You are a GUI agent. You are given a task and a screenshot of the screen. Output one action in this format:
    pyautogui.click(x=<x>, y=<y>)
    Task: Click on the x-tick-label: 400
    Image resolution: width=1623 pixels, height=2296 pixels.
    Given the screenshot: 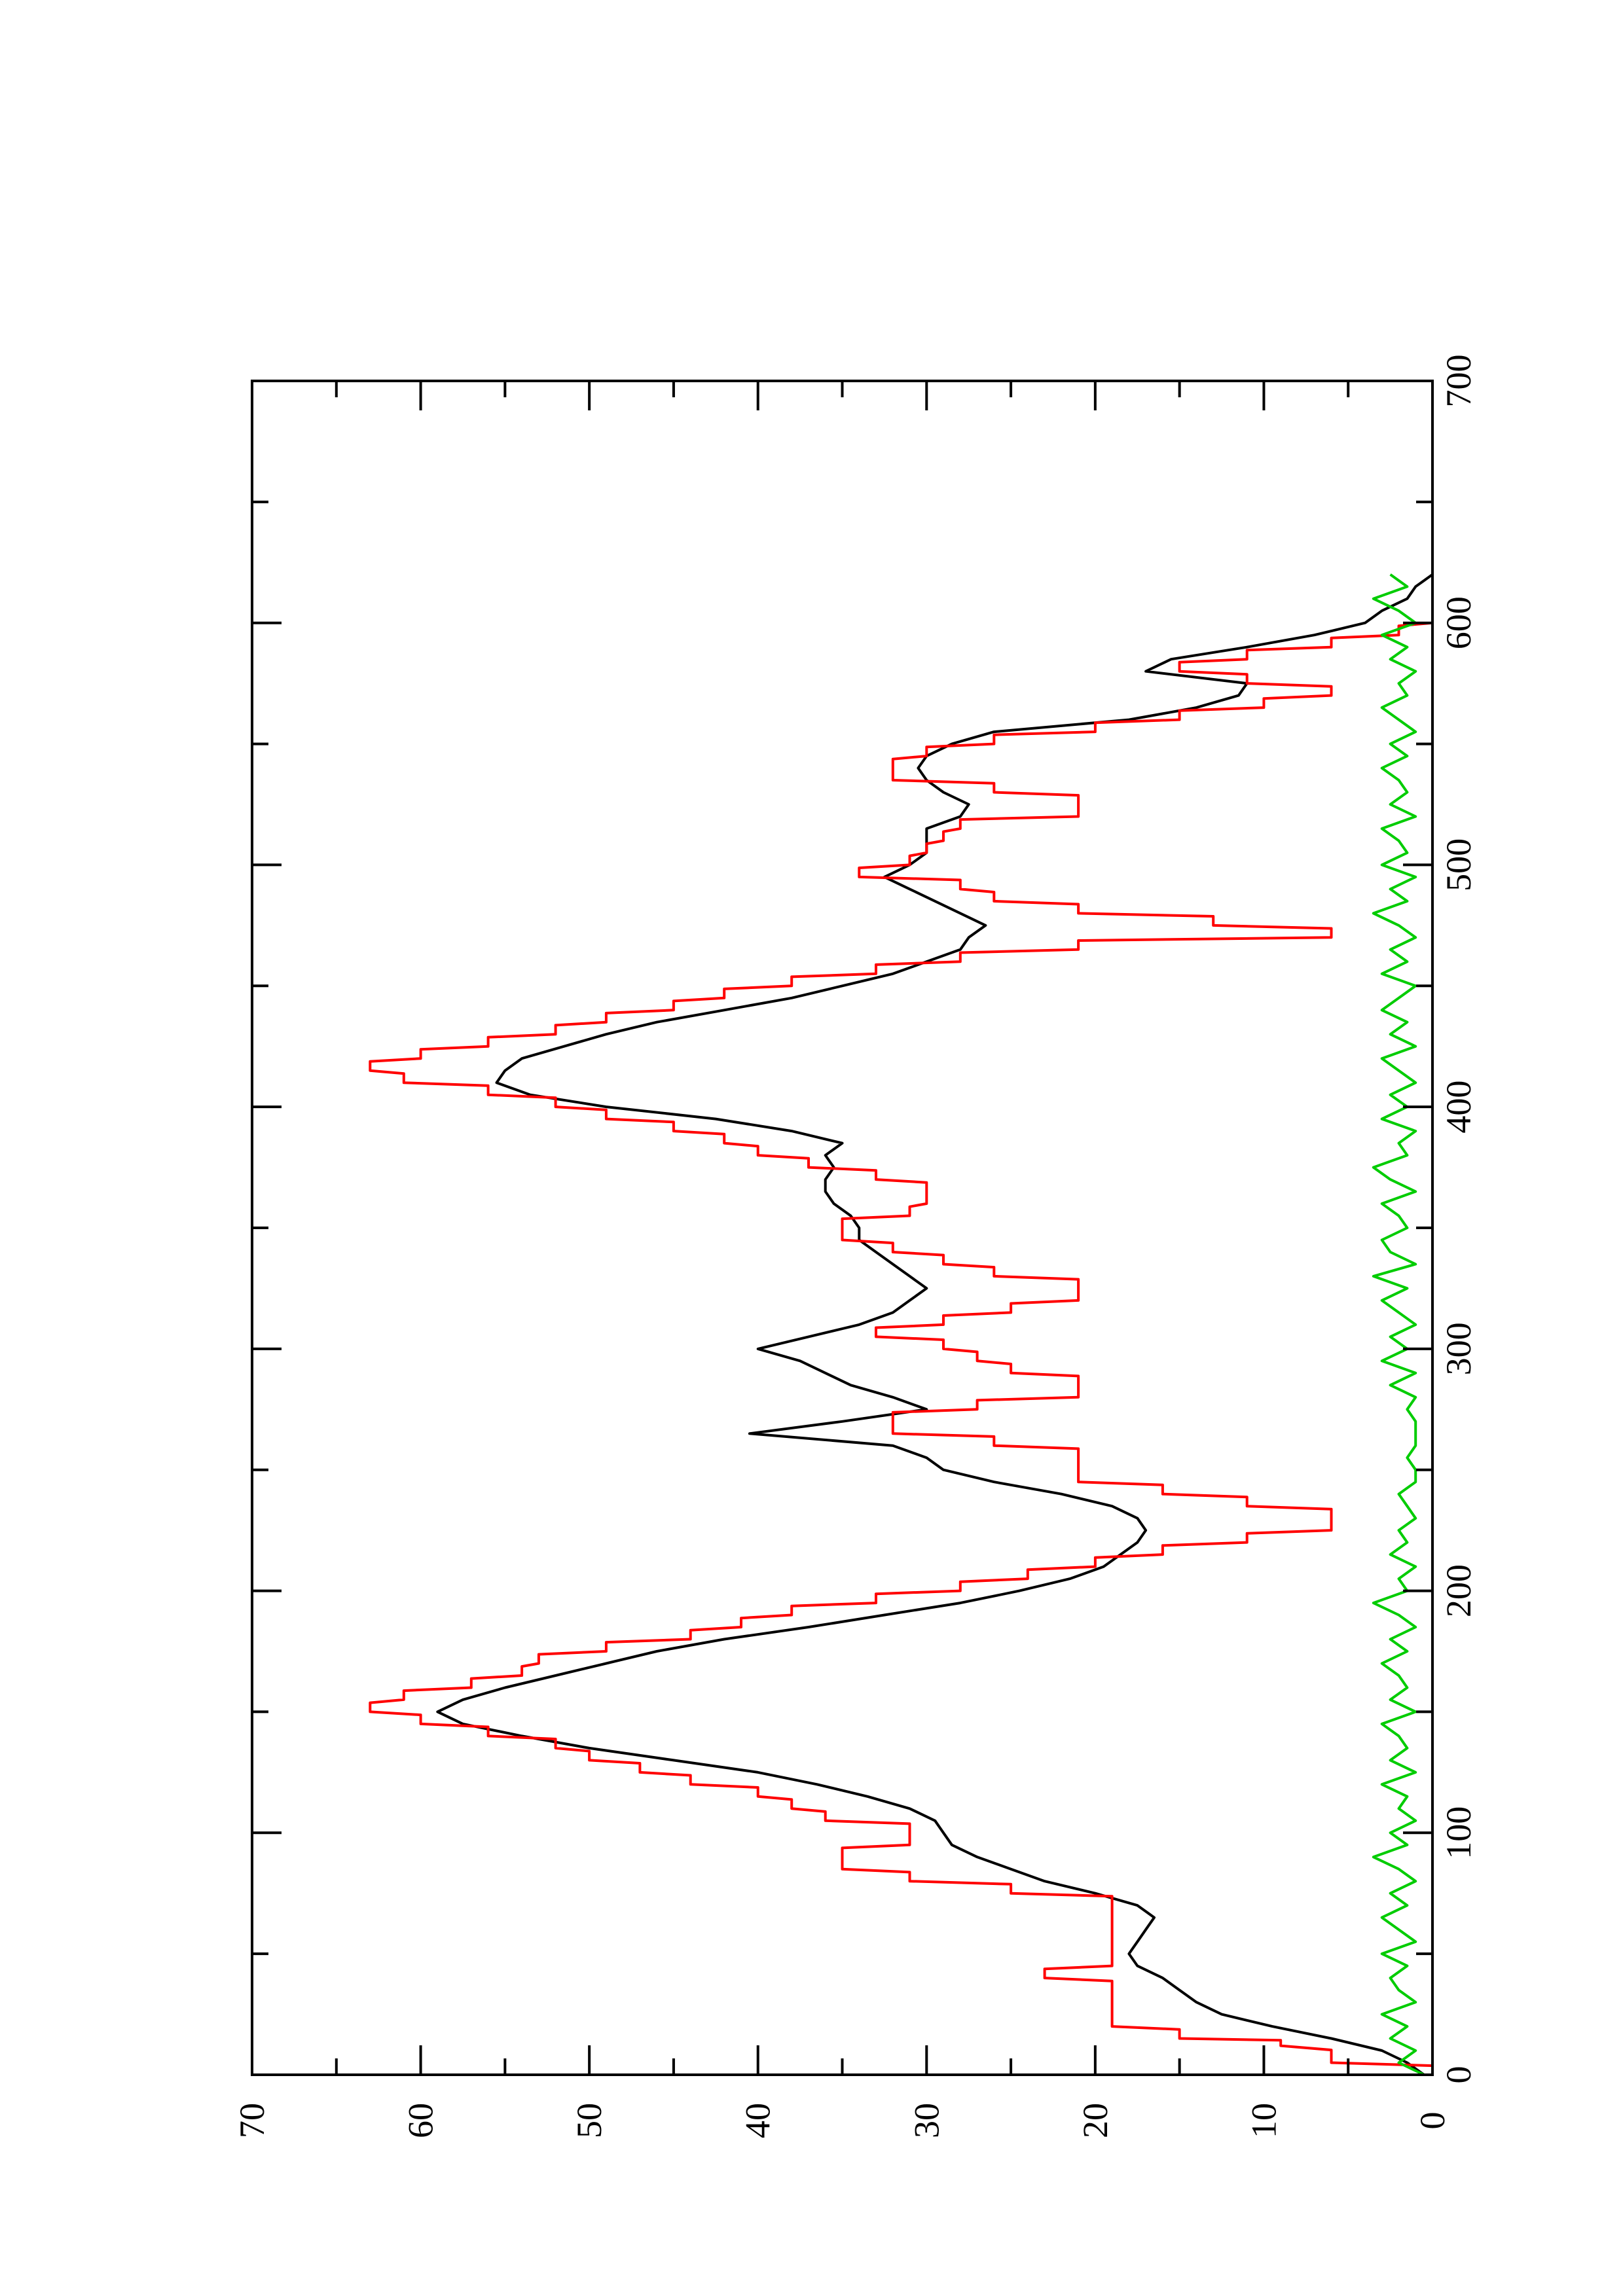 What is the action you would take?
    pyautogui.click(x=1458, y=1107)
    